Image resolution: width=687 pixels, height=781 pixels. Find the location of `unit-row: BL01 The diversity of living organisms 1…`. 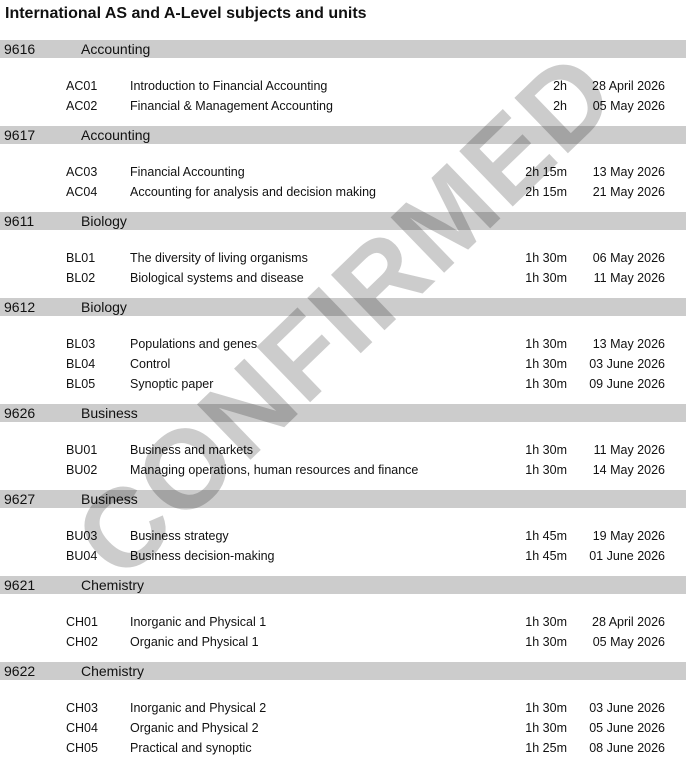

unit-row: BL01 The diversity of living organisms 1… is located at coordinates (343, 258).